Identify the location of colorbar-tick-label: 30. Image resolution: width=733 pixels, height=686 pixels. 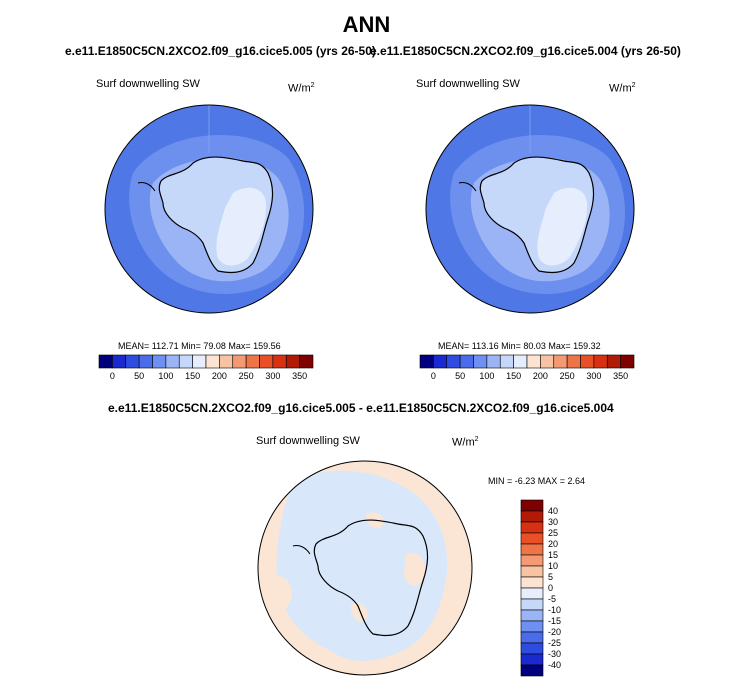
(553, 522).